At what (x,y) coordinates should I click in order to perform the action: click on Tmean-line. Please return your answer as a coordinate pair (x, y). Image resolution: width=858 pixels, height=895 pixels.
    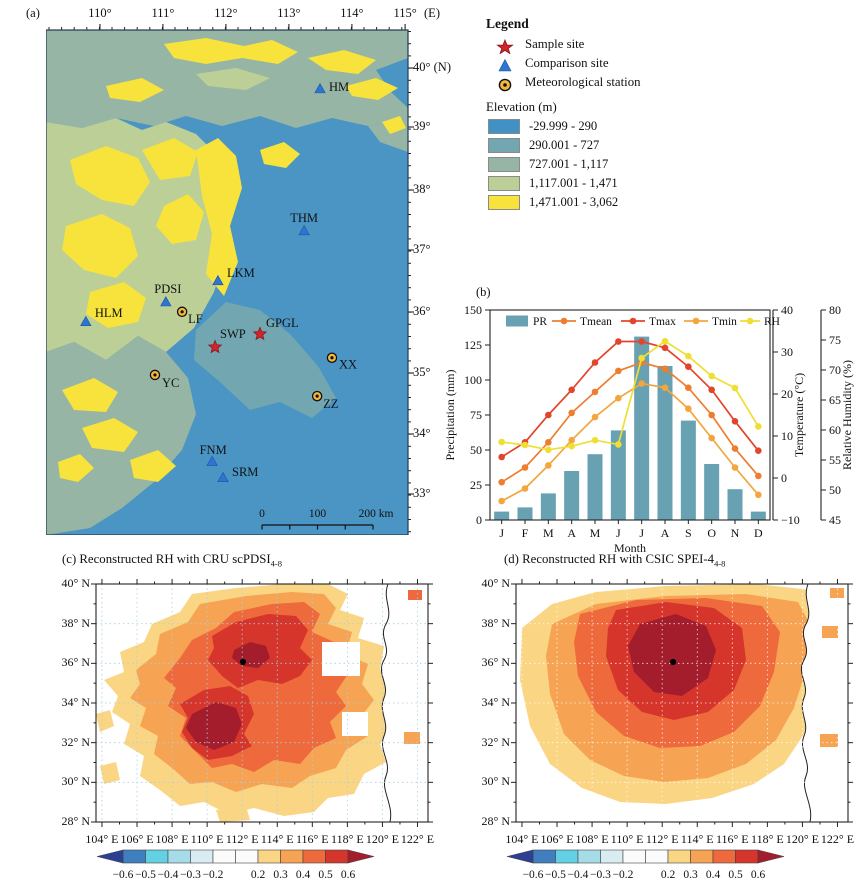
    Looking at the image, I should click on (630, 422).